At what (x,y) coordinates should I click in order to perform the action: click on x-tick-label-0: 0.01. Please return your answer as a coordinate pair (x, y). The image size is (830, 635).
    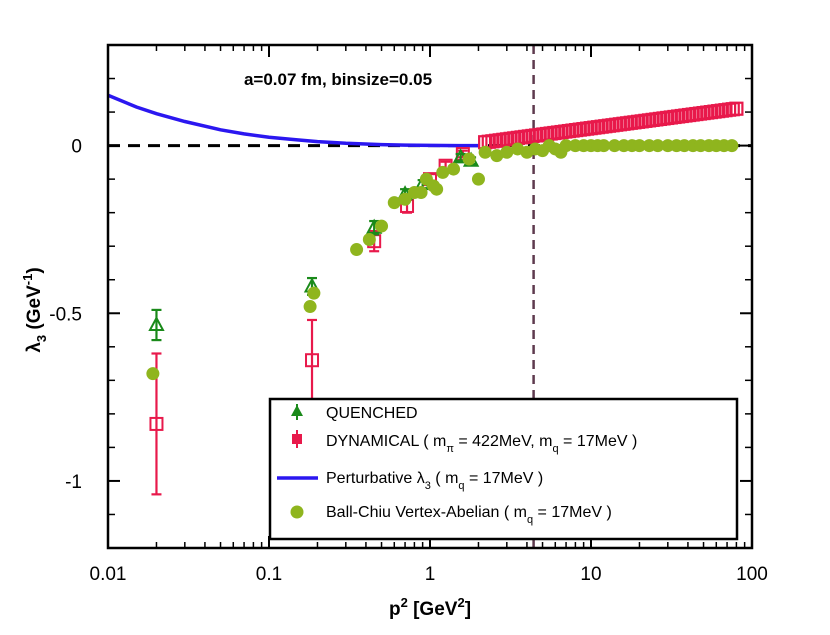
    Looking at the image, I should click on (108, 574).